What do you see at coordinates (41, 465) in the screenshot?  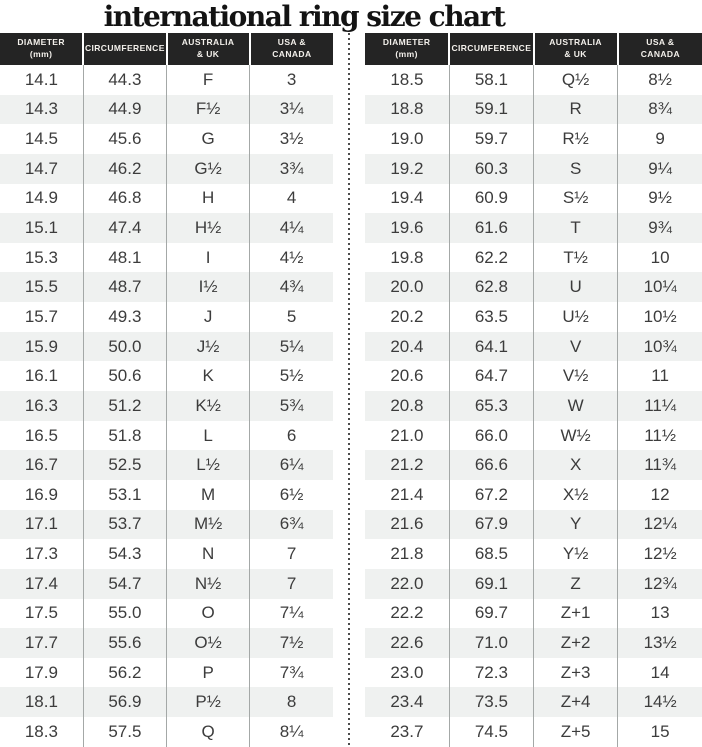 I see `size-cell: 16.7` at bounding box center [41, 465].